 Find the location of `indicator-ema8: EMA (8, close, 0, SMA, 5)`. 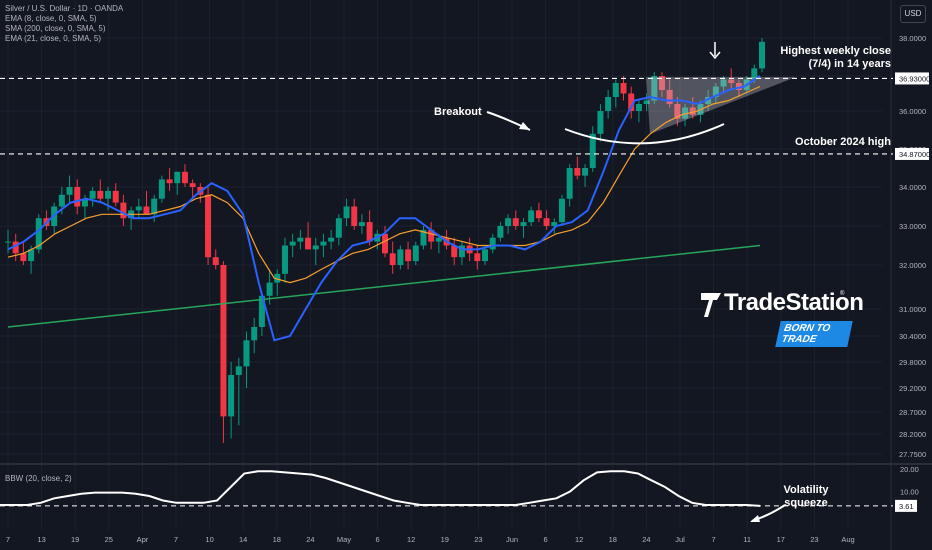

indicator-ema8: EMA (8, close, 0, SMA, 5) is located at coordinates (51, 18).